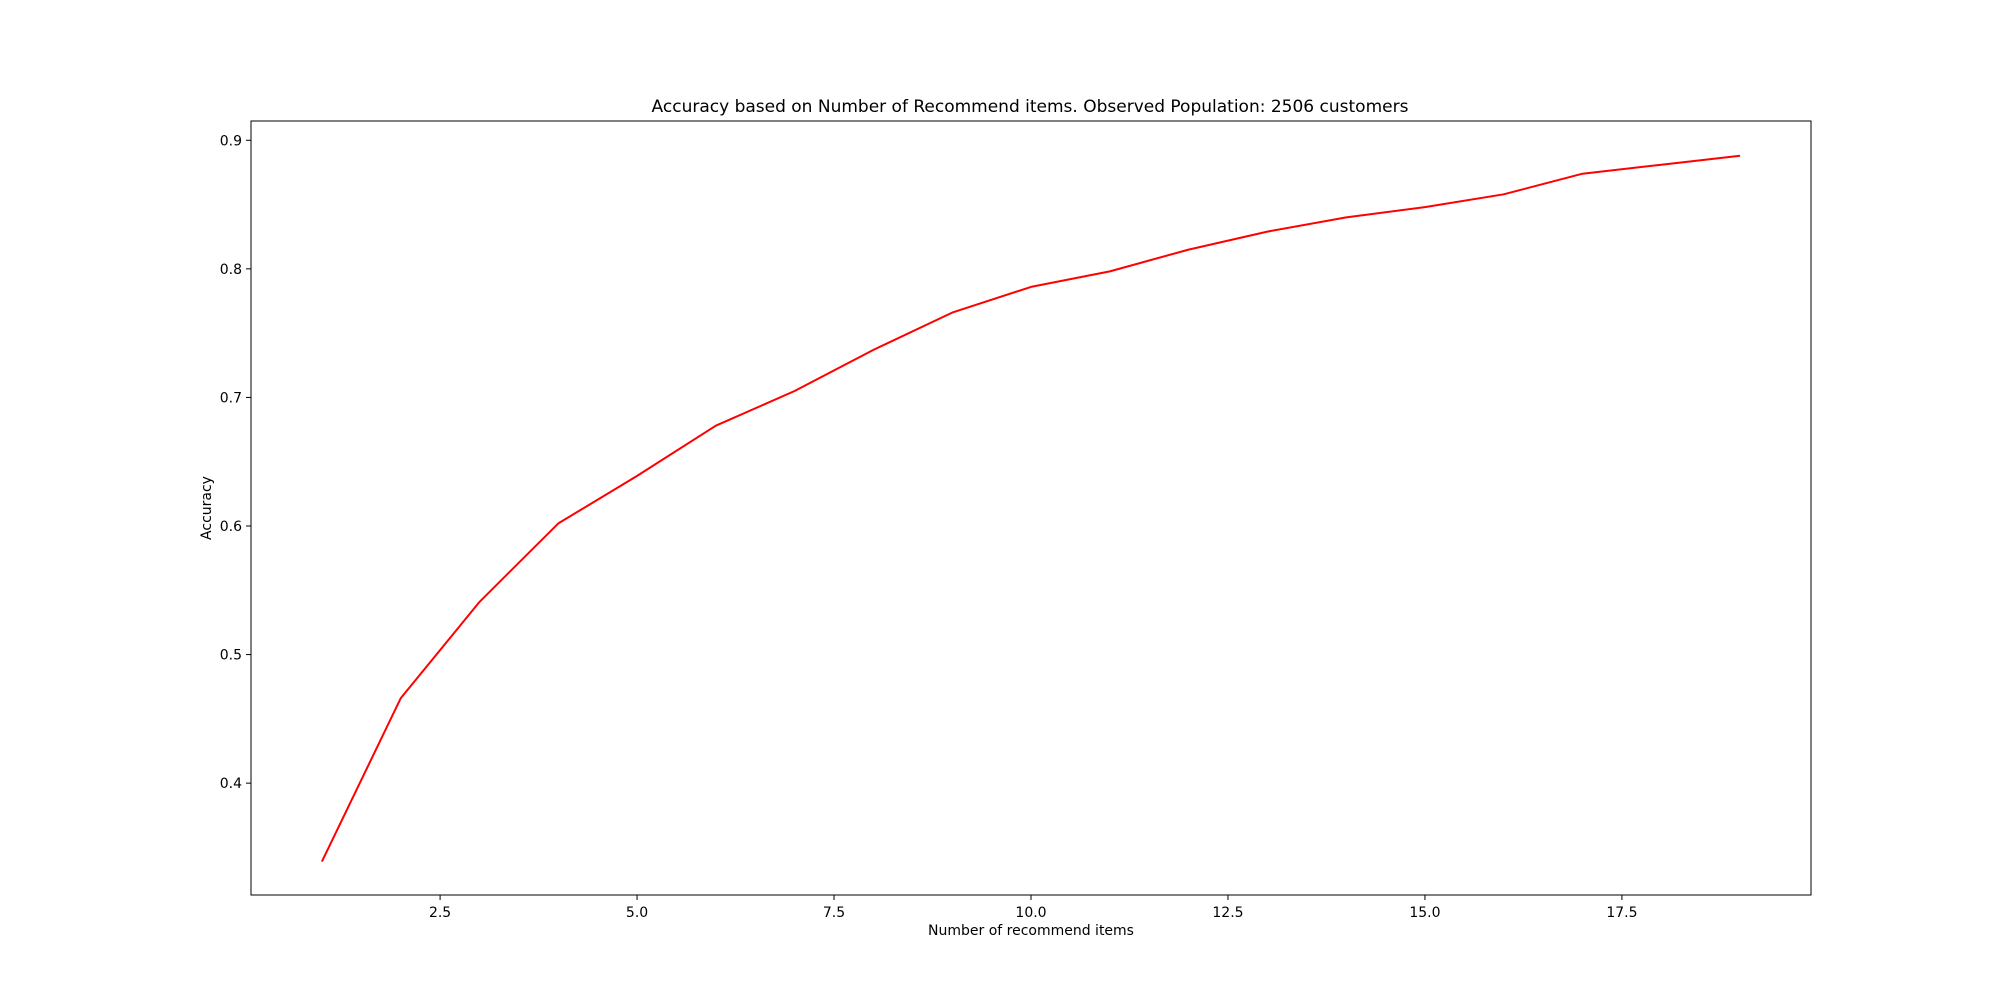  Describe the element at coordinates (231, 270) in the screenshot. I see `y-tick-label: 0.8` at that location.